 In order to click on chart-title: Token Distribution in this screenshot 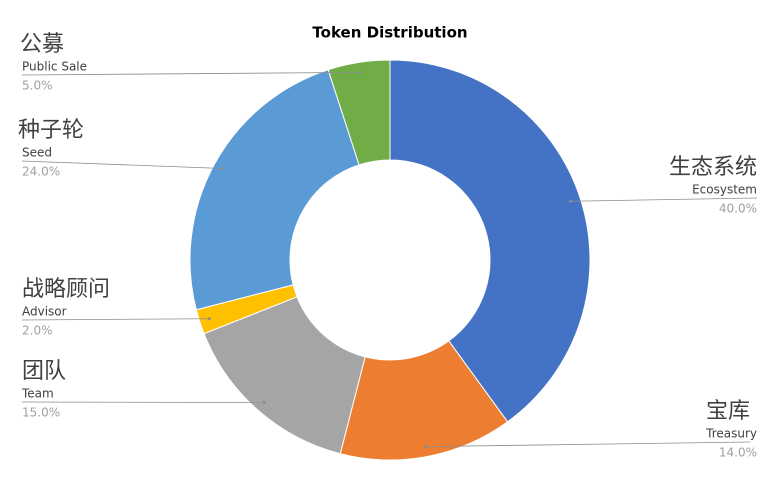, I will do `click(389, 33)`.